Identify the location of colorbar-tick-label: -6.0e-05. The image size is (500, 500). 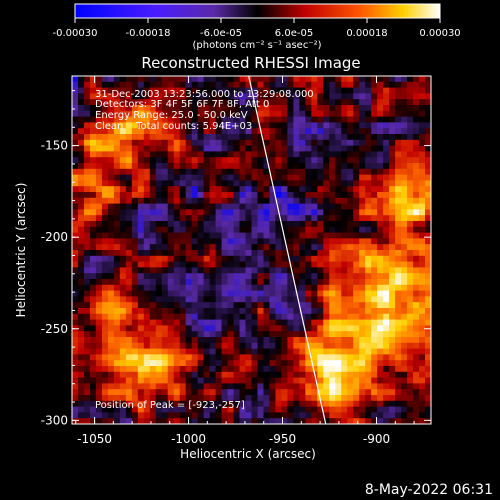
(221, 33).